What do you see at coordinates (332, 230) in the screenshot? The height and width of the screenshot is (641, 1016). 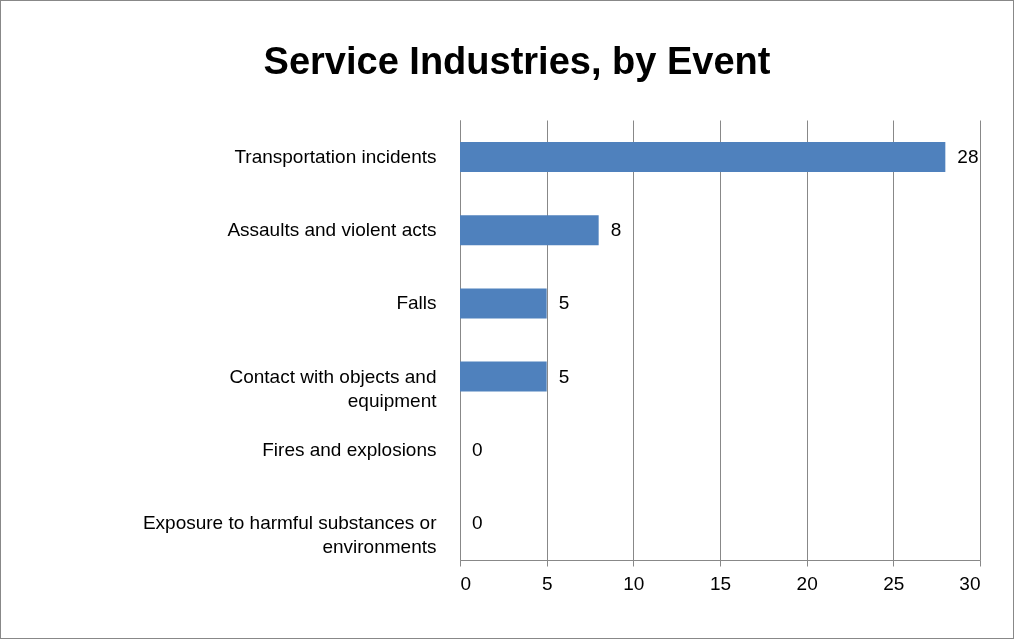 I see `y-tick-label: Assaults and violent acts` at bounding box center [332, 230].